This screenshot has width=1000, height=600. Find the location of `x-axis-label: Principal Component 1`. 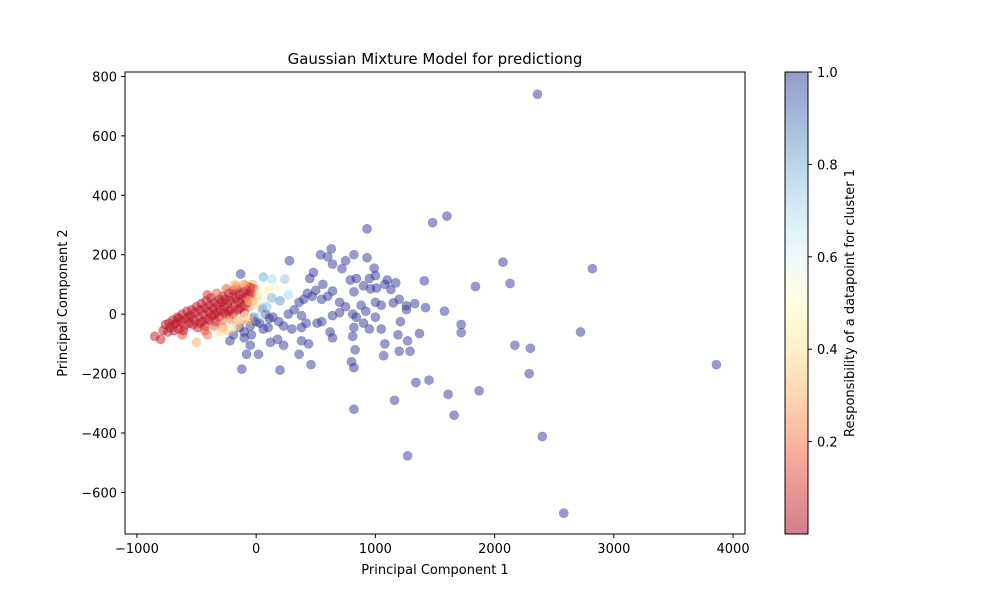

x-axis-label: Principal Component 1 is located at coordinates (434, 570).